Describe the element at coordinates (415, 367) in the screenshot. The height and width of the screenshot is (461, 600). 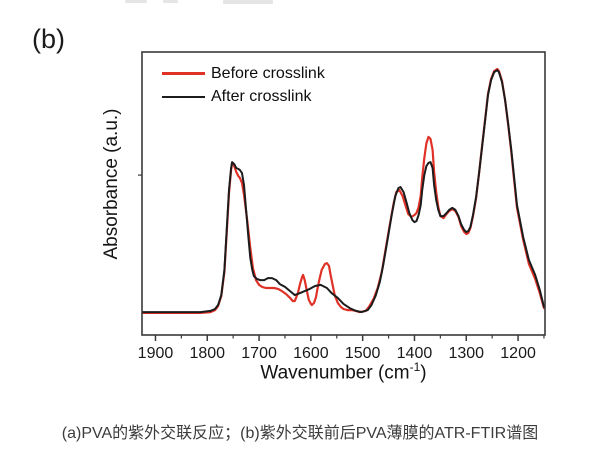
I see `x-axis-label-sup: -1` at that location.